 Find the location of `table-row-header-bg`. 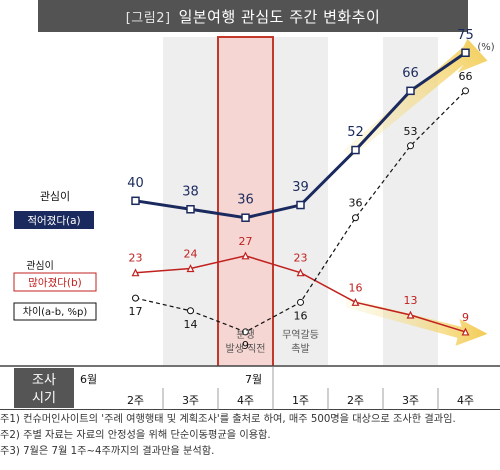

table-row-header-bg is located at coordinates (44, 388).